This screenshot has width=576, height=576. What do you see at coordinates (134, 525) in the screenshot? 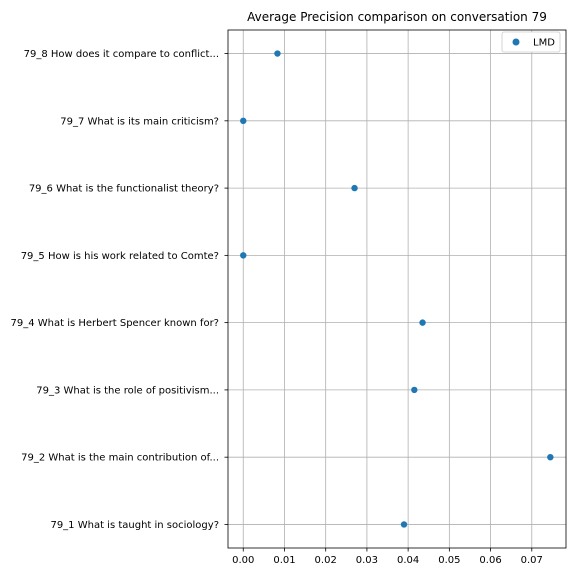
I see `y-tick-label: 79_1 What is taught in sociology?` at bounding box center [134, 525].